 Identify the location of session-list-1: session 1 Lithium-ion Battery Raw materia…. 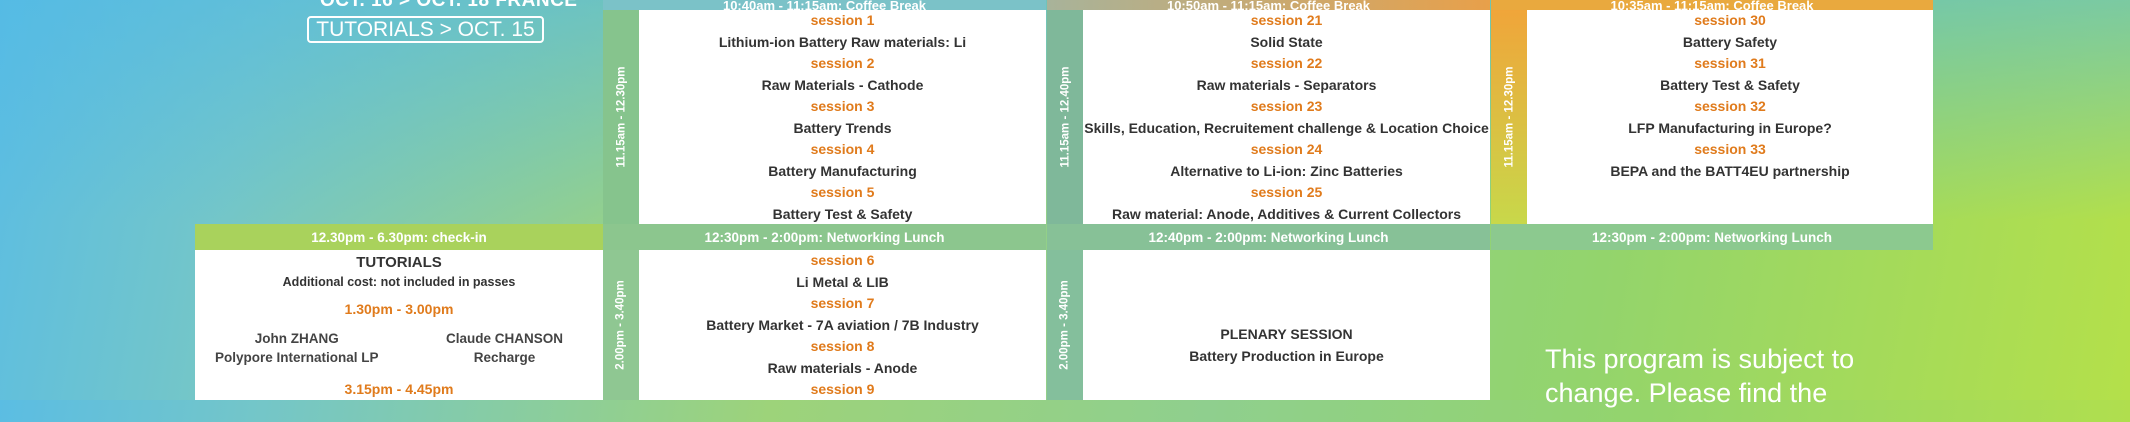
(842, 117).